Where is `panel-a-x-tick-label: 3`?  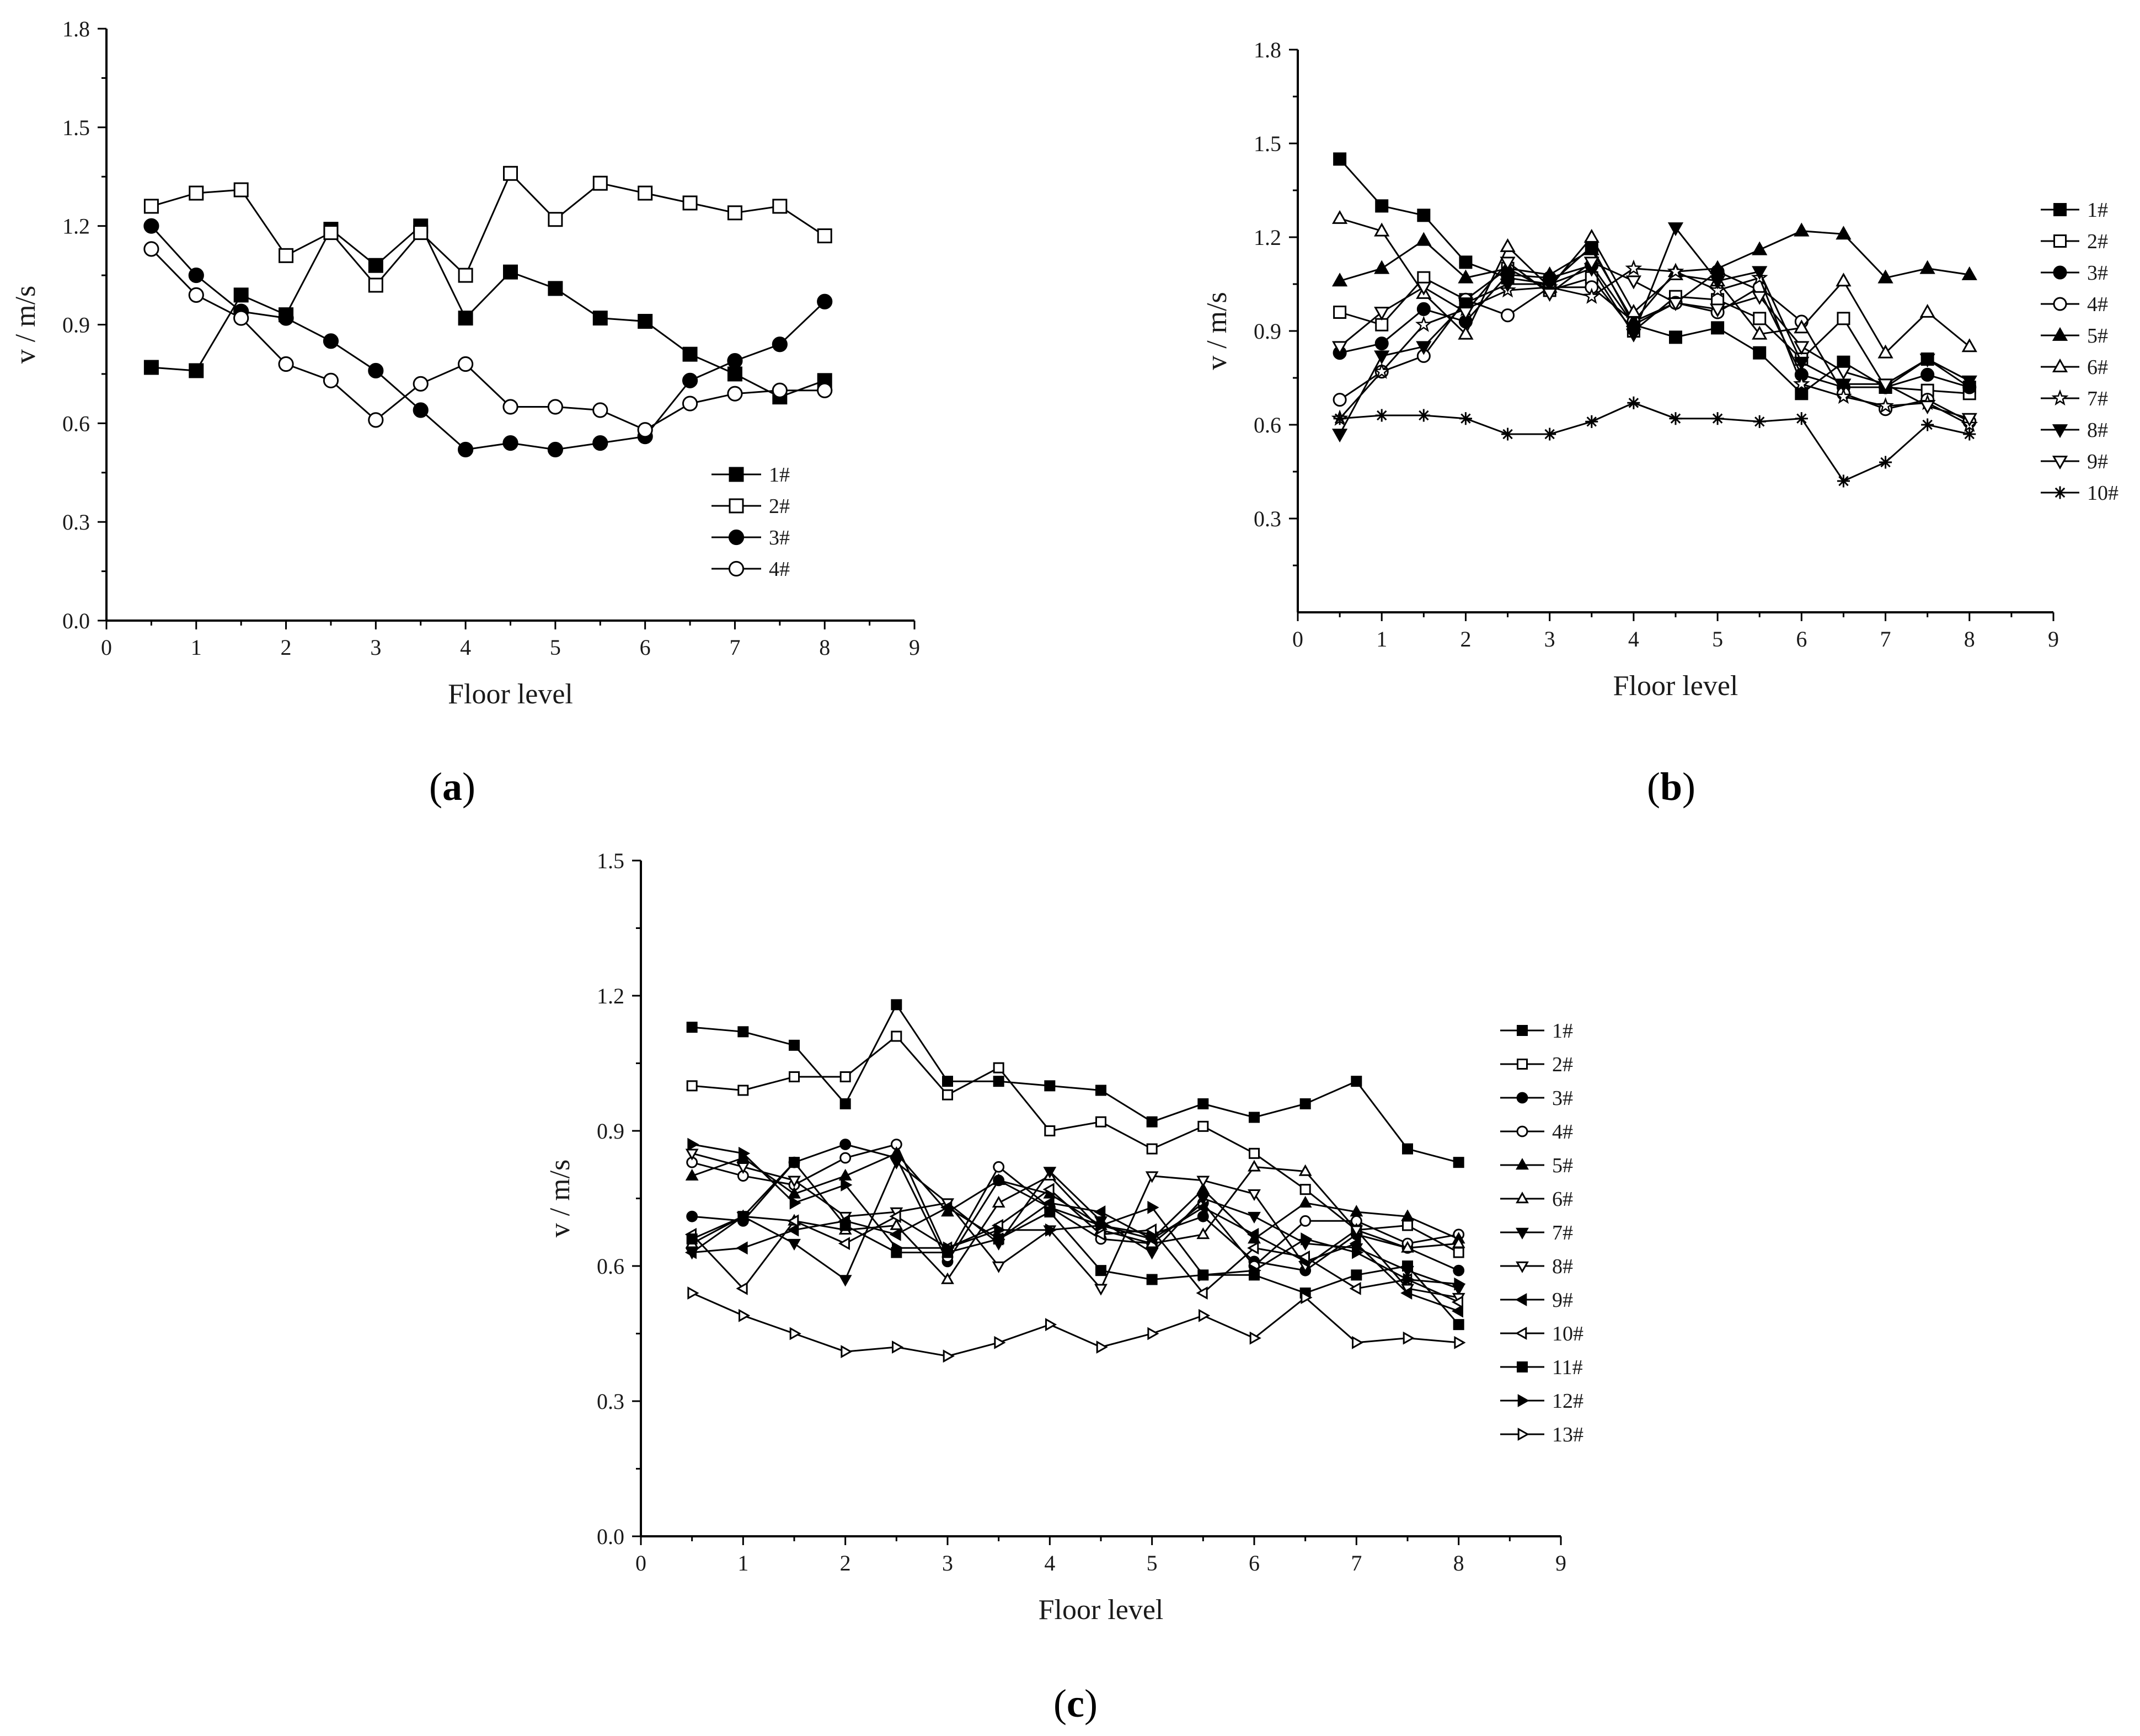
panel-a-x-tick-label: 3 is located at coordinates (376, 647).